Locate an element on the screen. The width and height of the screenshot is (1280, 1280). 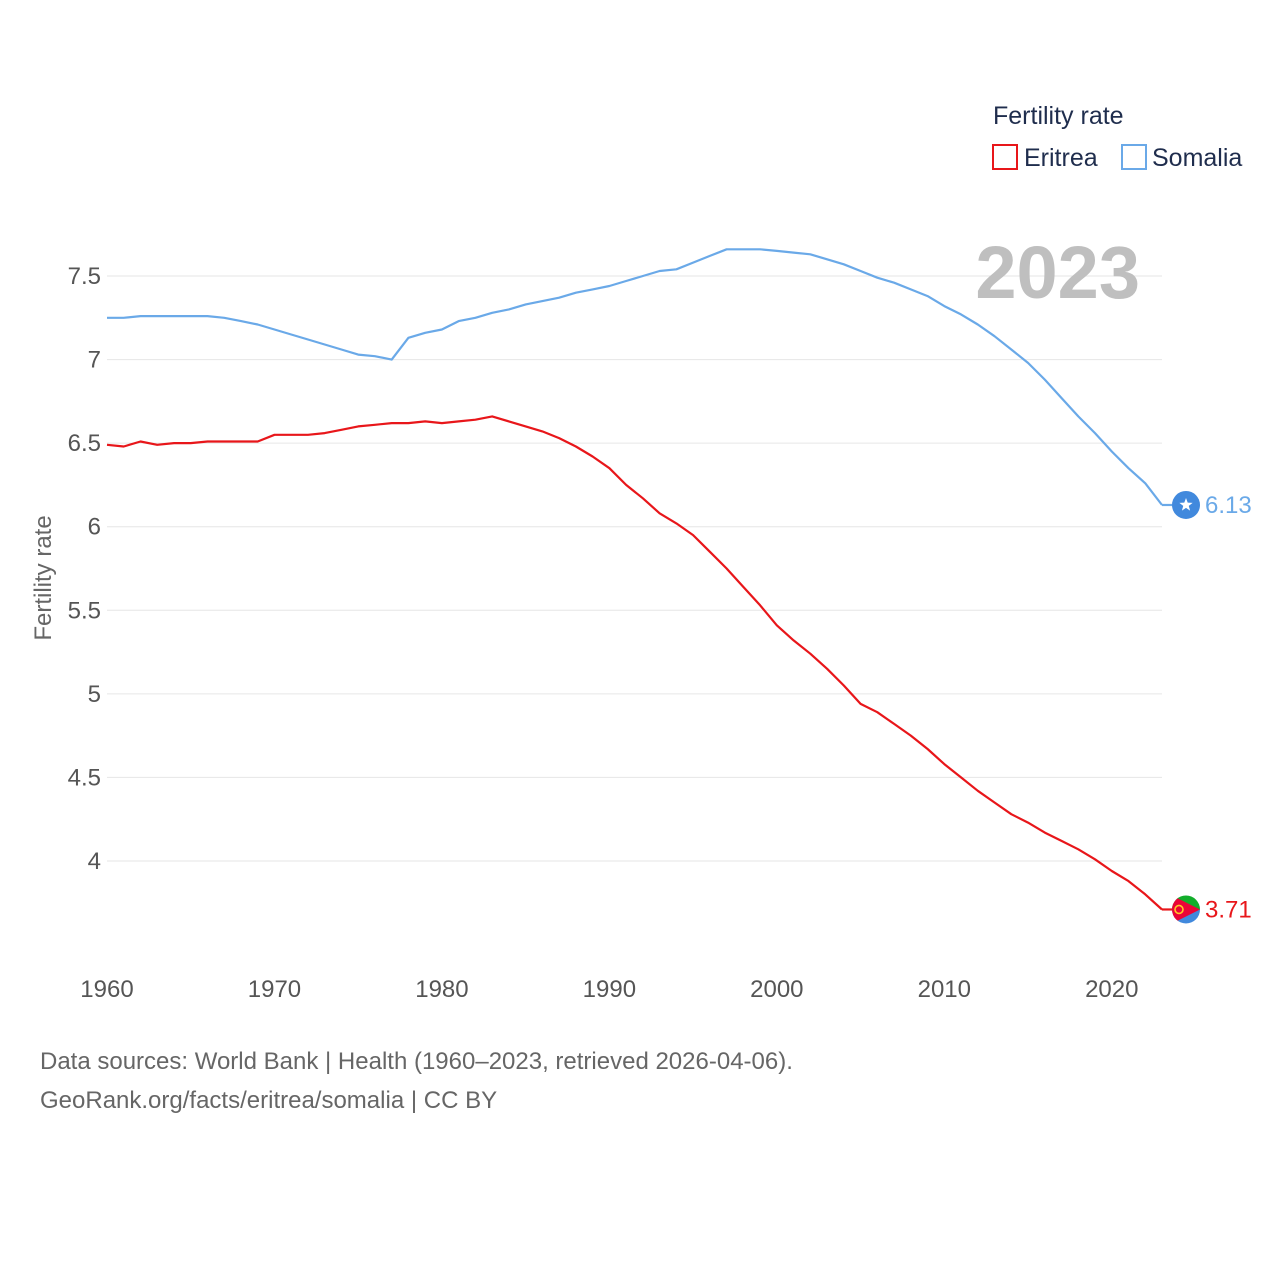
legend-item-somalia: Somalia is located at coordinates (1181, 158).